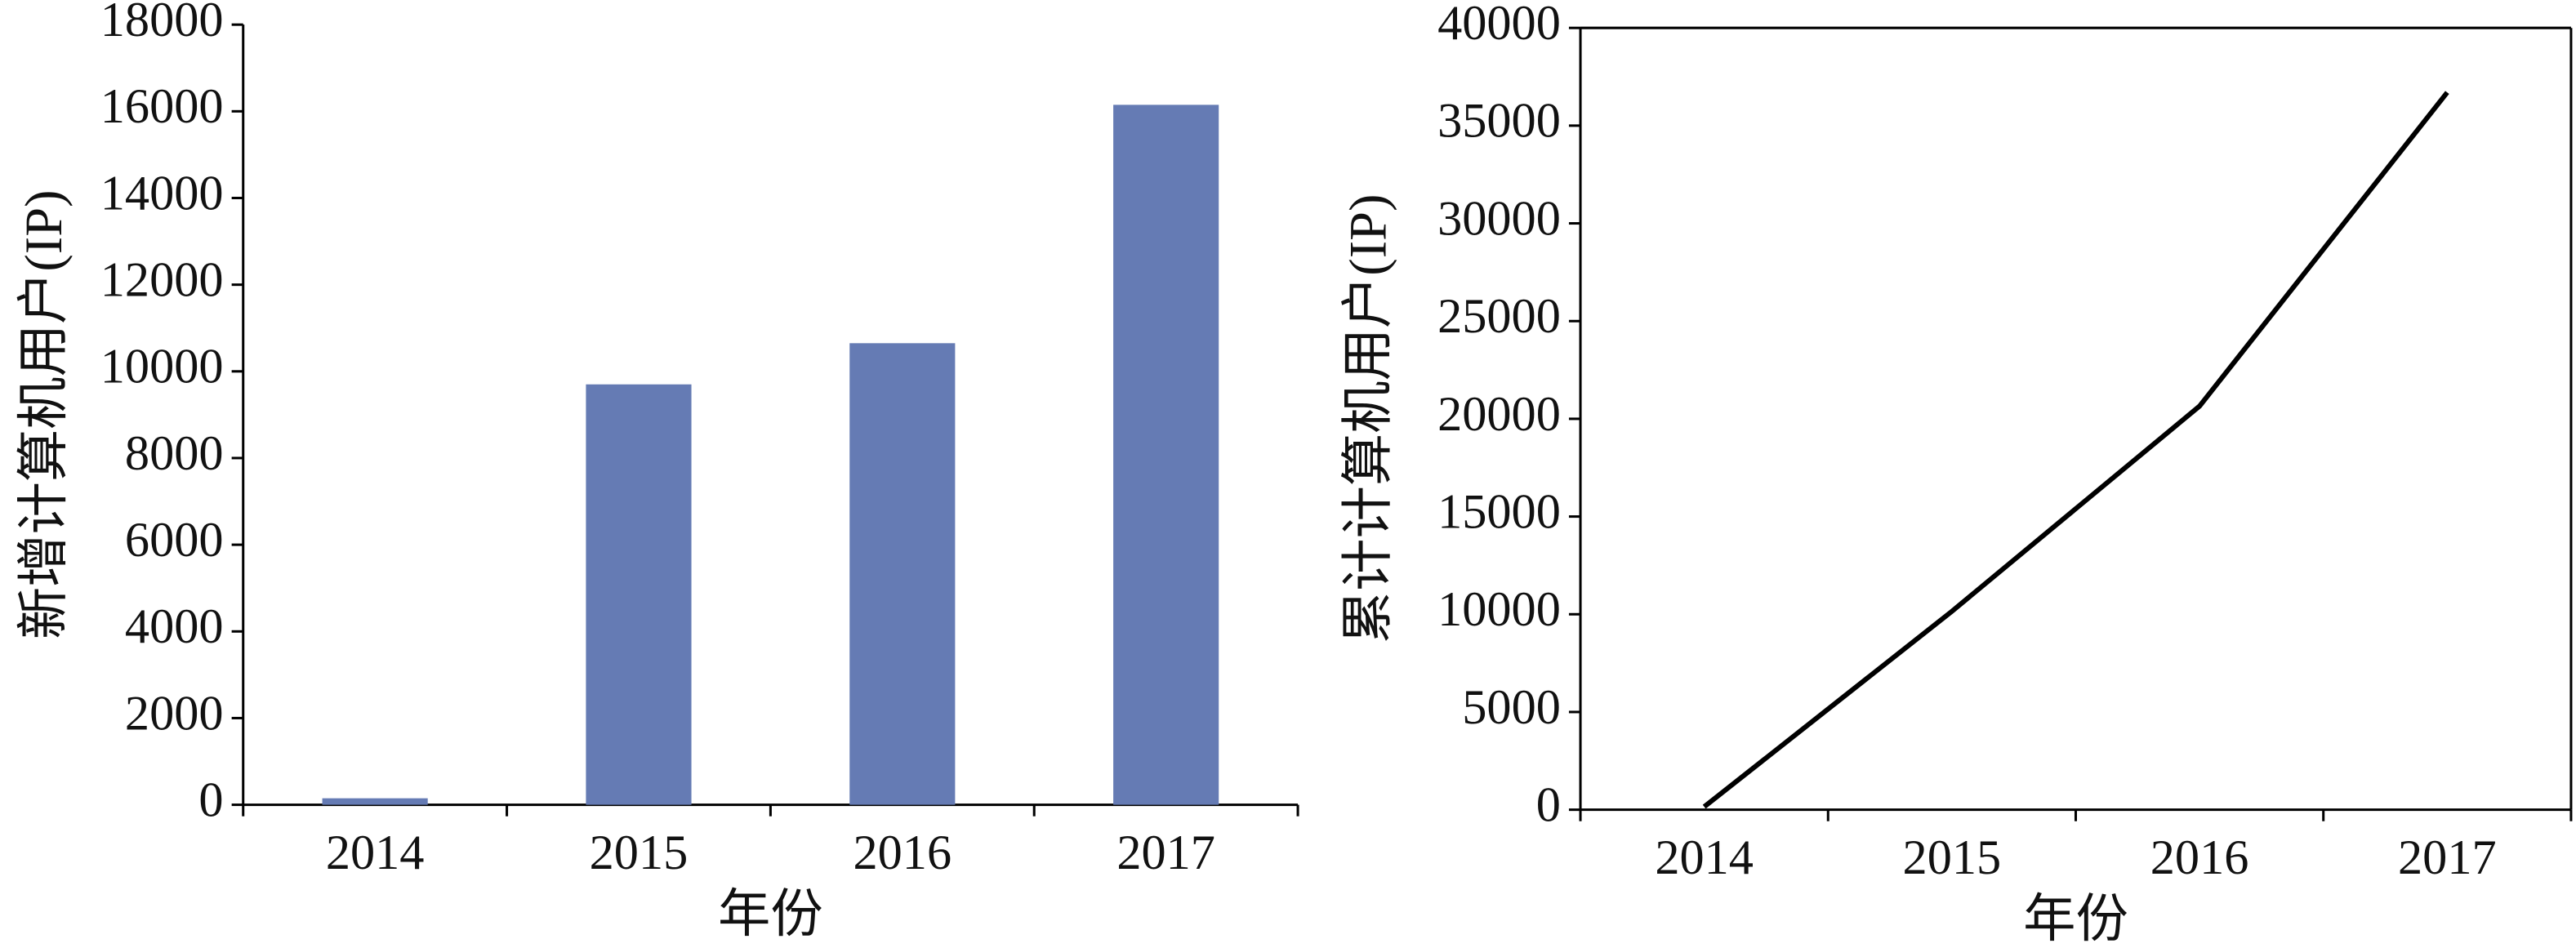 The width and height of the screenshot is (2576, 948). Describe the element at coordinates (174, 454) in the screenshot. I see `y-tick-label: 8000` at that location.